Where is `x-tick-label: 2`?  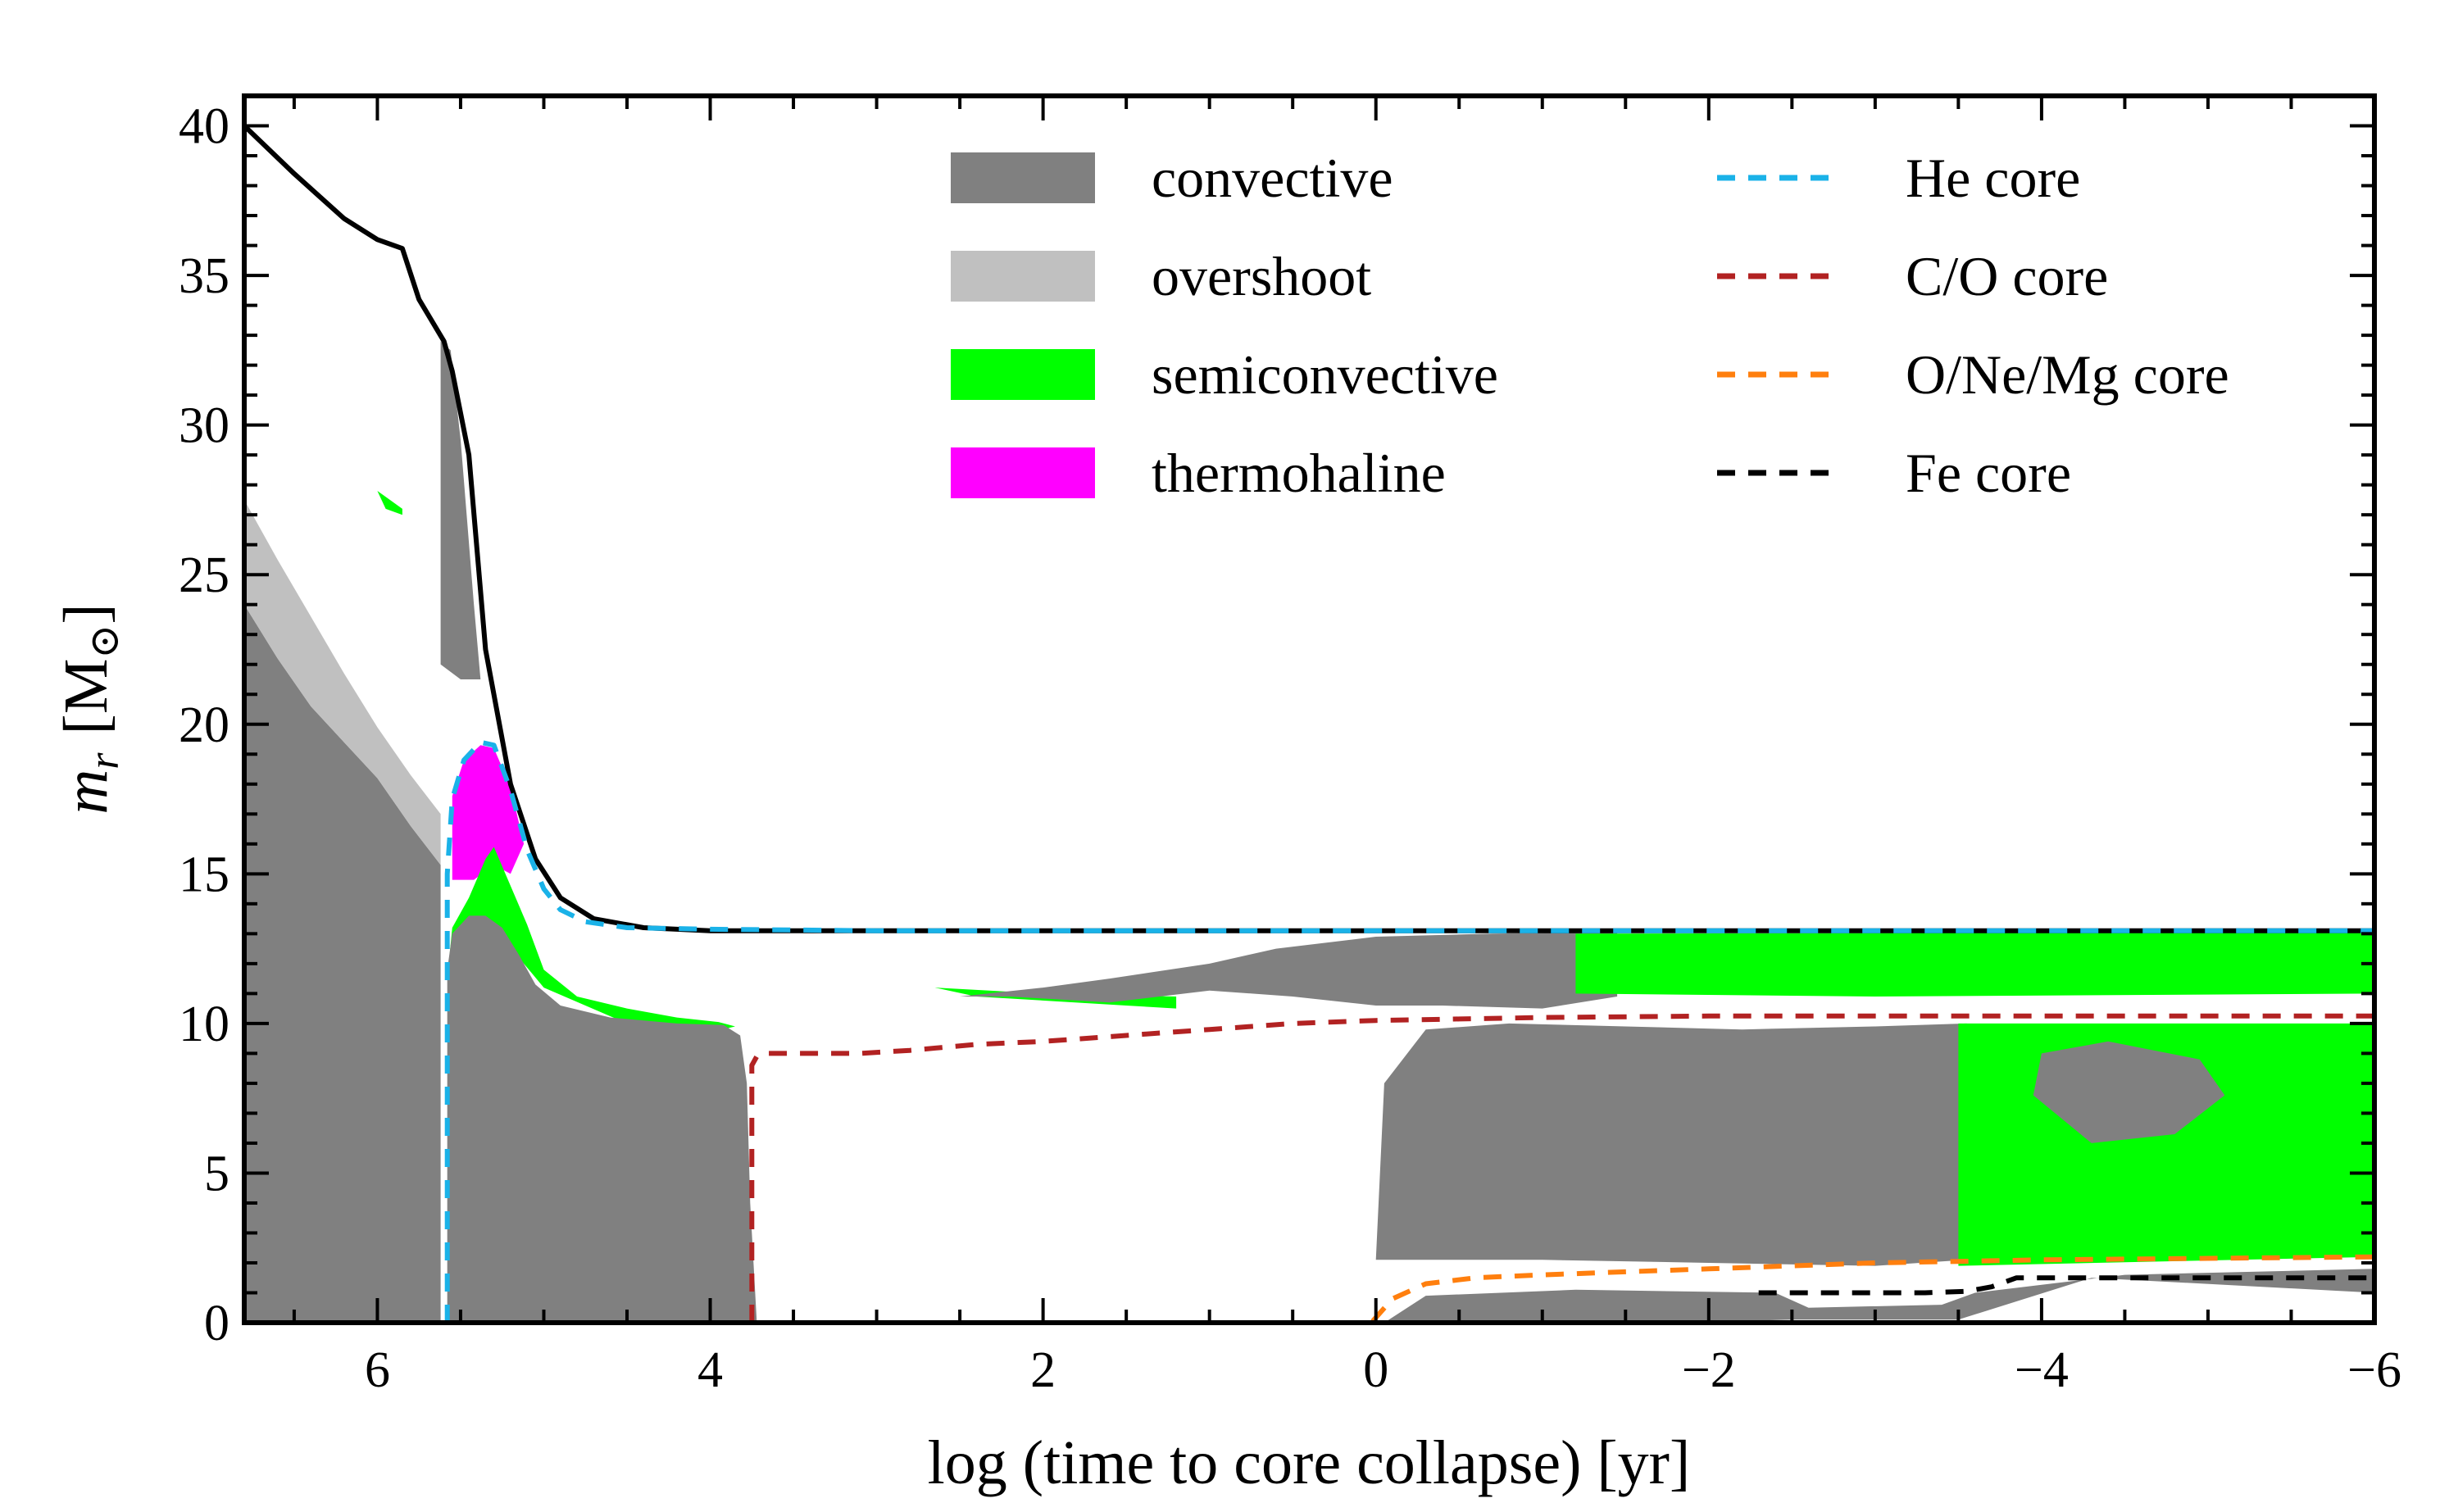
x-tick-label: 2 is located at coordinates (1043, 1370).